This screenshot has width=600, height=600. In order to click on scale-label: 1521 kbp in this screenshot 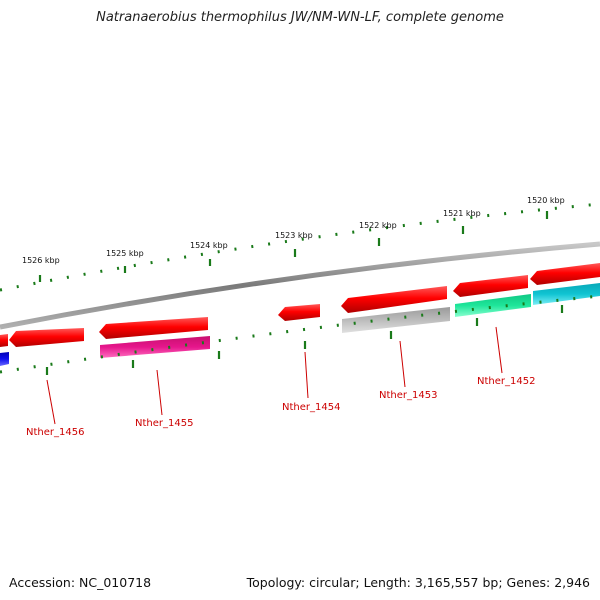, I will do `click(462, 213)`.